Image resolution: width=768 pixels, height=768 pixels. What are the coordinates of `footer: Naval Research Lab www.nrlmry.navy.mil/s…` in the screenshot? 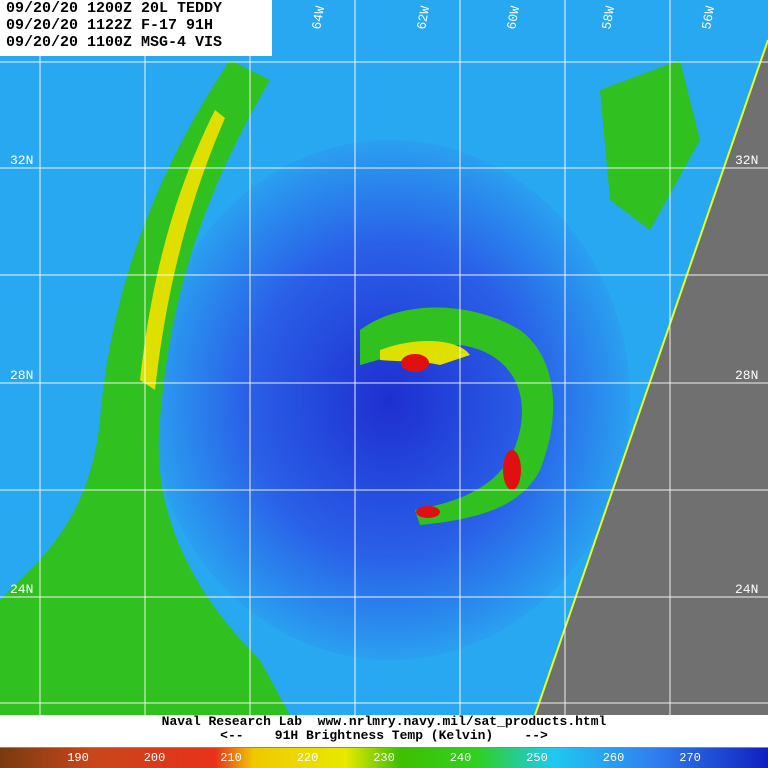 It's located at (384, 731).